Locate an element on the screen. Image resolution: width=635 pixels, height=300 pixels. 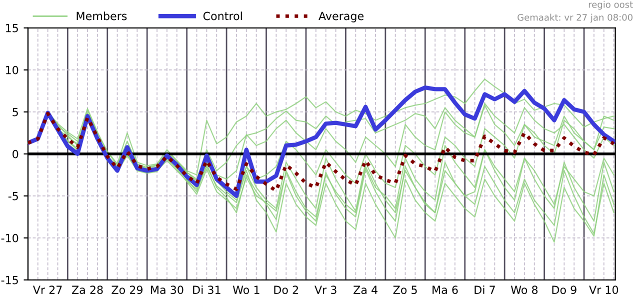
y-tick-label: -10 is located at coordinates (9, 238).